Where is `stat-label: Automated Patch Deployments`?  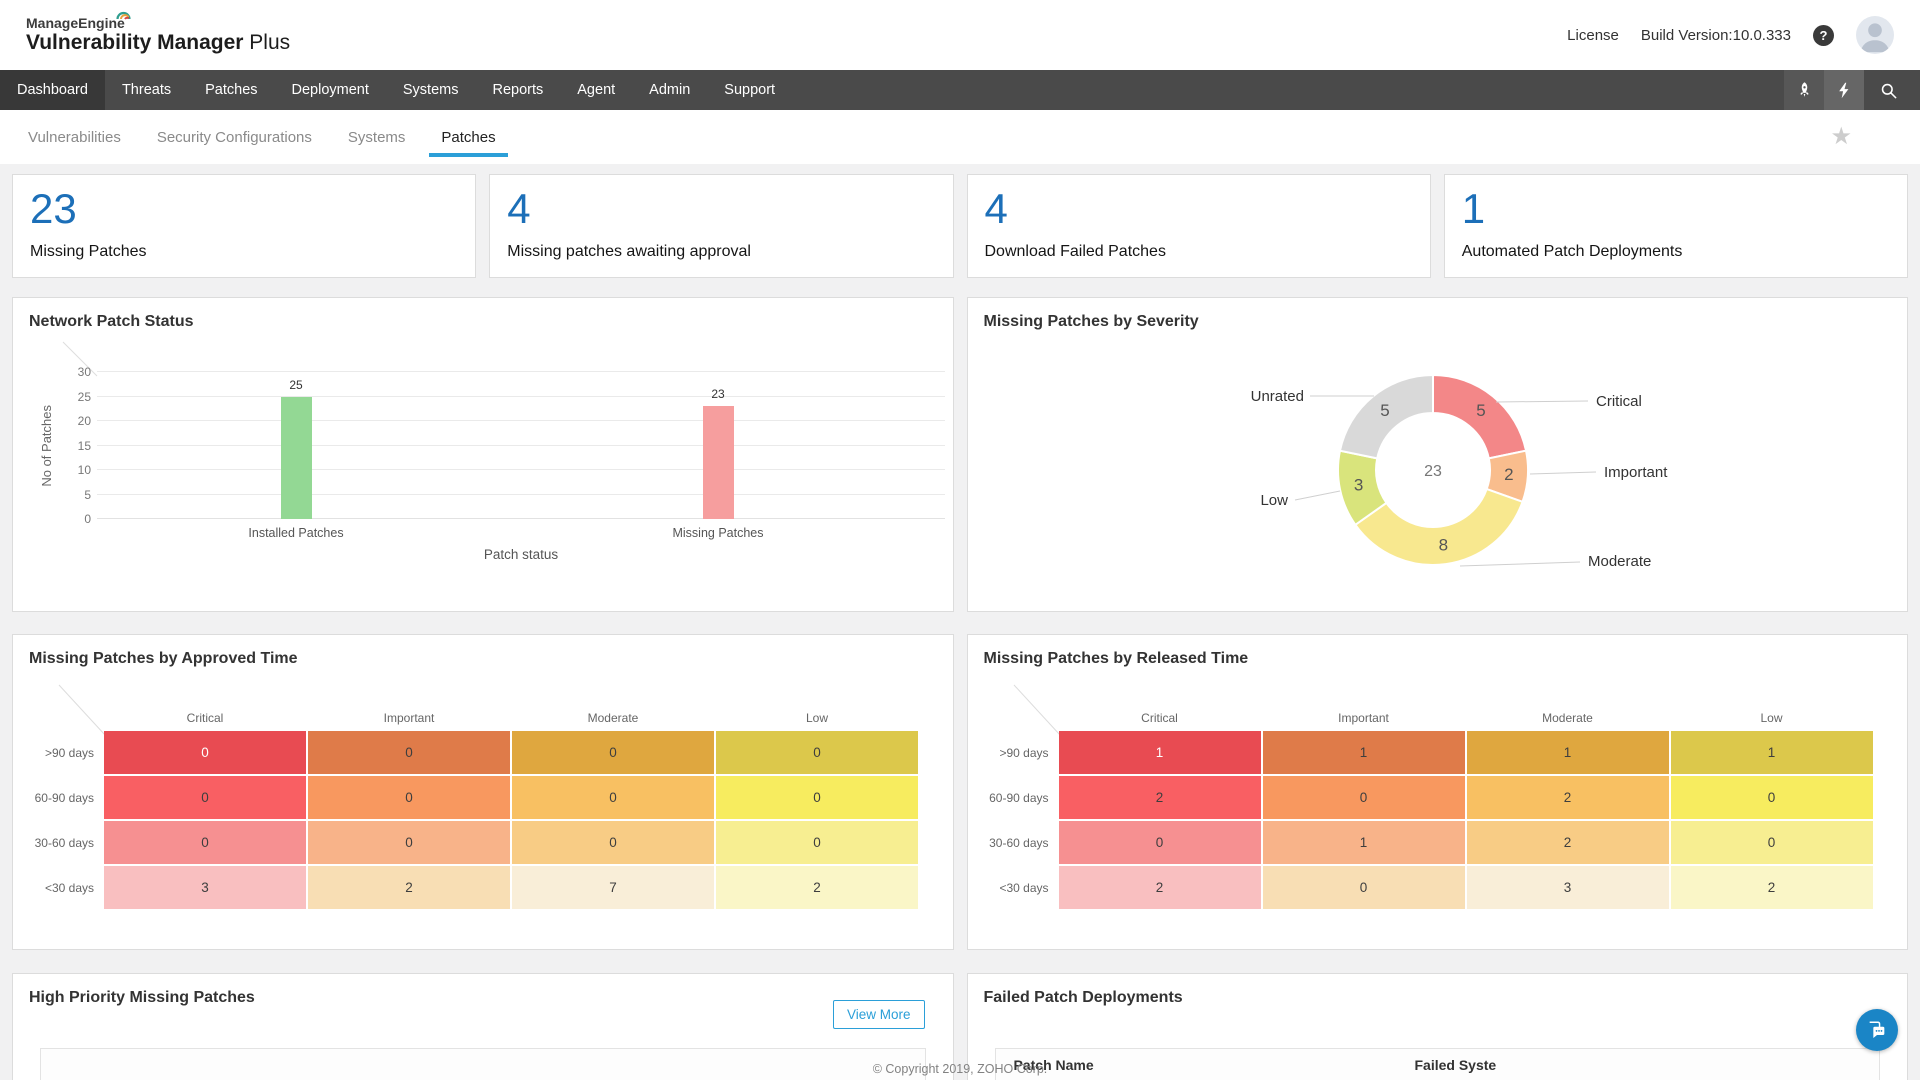 stat-label: Automated Patch Deployments is located at coordinates (1572, 251).